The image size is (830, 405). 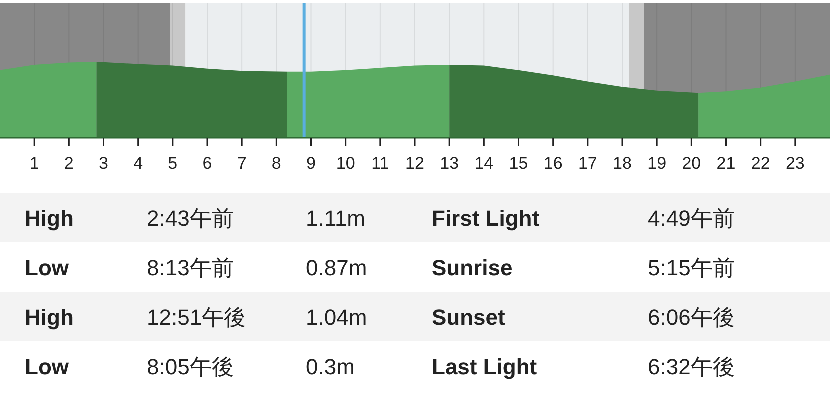 I want to click on text: Sunrise, so click(x=472, y=267).